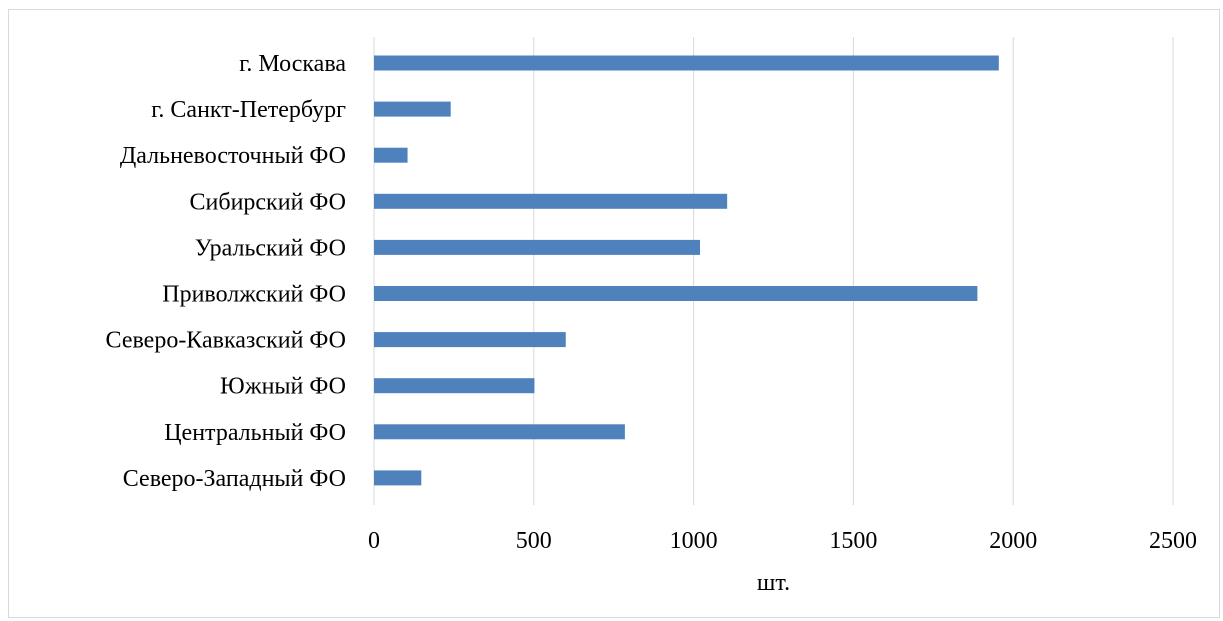 Image resolution: width=1223 pixels, height=621 pixels. What do you see at coordinates (853, 541) in the screenshot?
I see `x-tick-label: 1500` at bounding box center [853, 541].